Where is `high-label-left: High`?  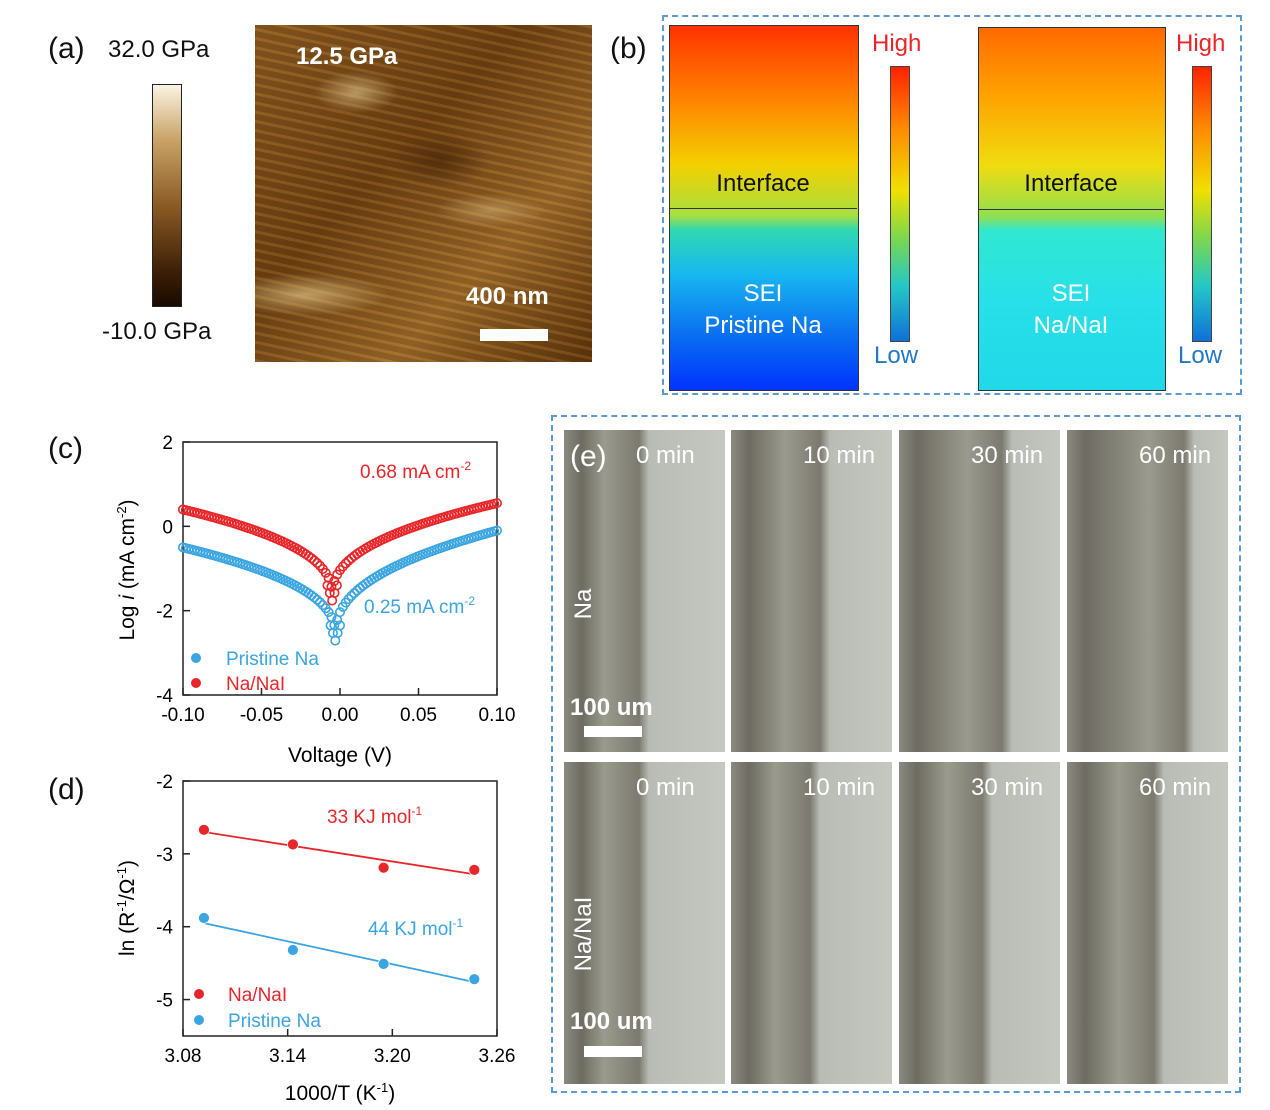
high-label-left: High is located at coordinates (897, 43).